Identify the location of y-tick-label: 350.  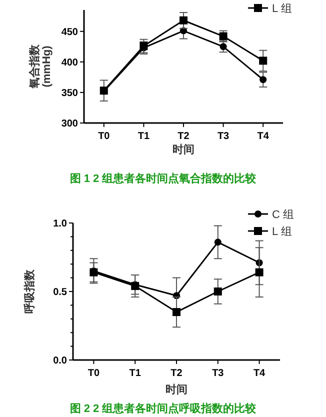
(69, 93).